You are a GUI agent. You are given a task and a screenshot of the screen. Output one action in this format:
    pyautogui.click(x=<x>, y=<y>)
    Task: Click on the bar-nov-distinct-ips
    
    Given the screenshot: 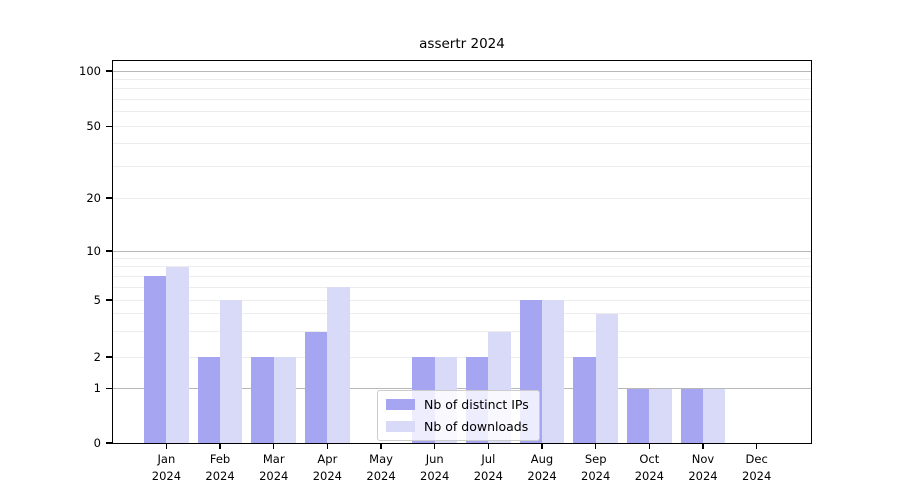 What is the action you would take?
    pyautogui.click(x=691, y=415)
    